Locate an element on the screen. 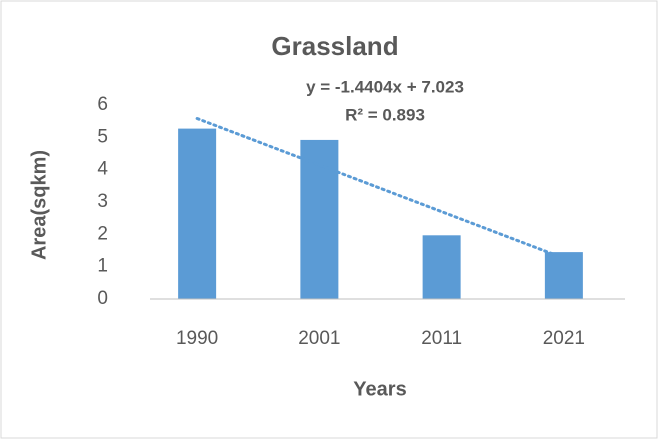 This screenshot has width=658, height=444. x-tick-label: 2021 is located at coordinates (564, 338).